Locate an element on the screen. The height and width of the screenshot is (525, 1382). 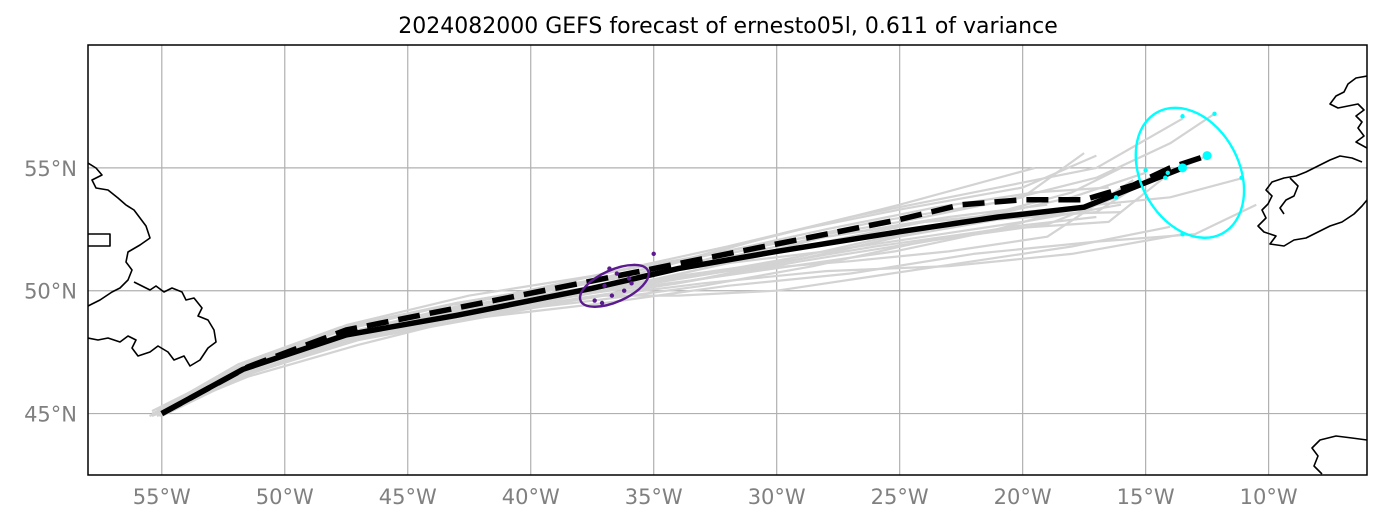
uncertainty-ellipse-mid is located at coordinates (614, 285).